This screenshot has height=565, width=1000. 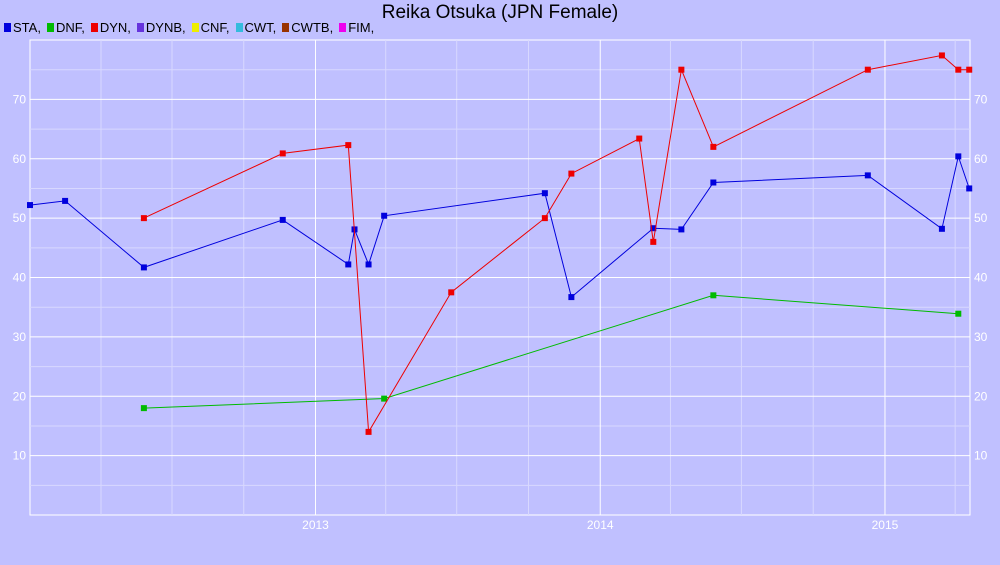 I want to click on y-tick-label-right: 30, so click(x=981, y=337).